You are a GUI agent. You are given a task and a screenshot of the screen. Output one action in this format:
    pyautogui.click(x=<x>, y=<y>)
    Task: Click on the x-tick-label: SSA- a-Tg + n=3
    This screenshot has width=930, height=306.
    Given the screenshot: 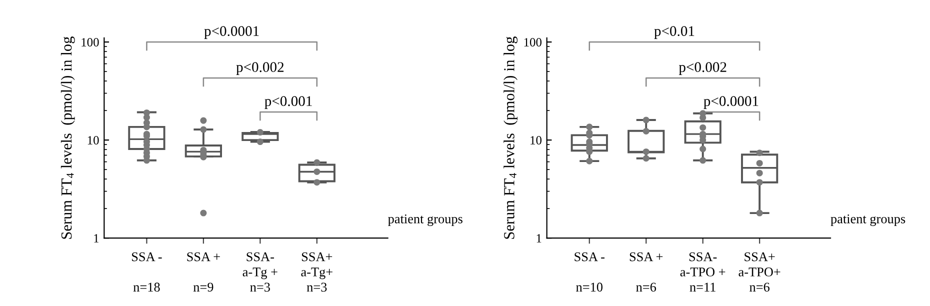 What is the action you would take?
    pyautogui.click(x=260, y=272)
    